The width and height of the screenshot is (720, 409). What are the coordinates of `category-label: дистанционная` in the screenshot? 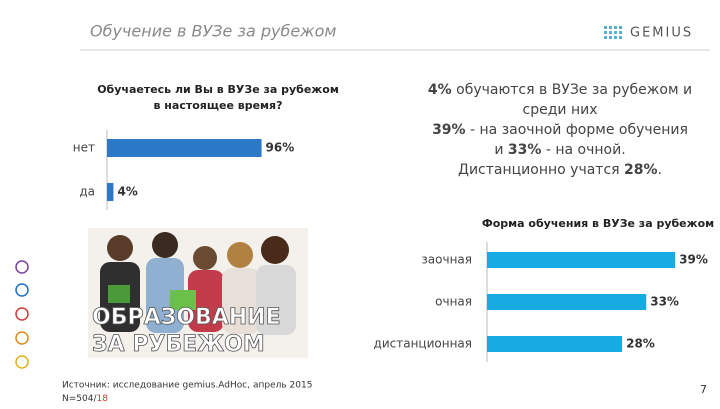 It's located at (423, 344).